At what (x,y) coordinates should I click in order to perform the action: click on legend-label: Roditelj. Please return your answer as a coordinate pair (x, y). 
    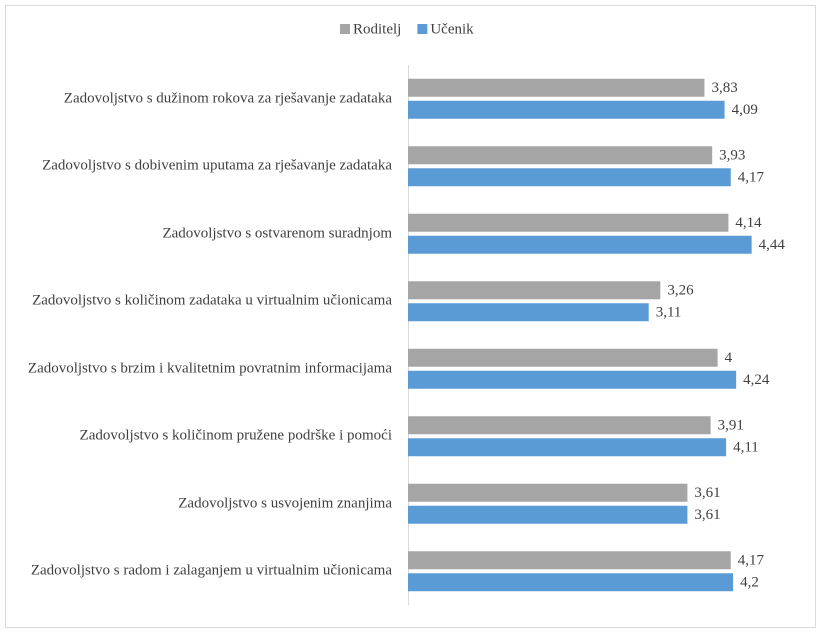
    Looking at the image, I should click on (377, 29).